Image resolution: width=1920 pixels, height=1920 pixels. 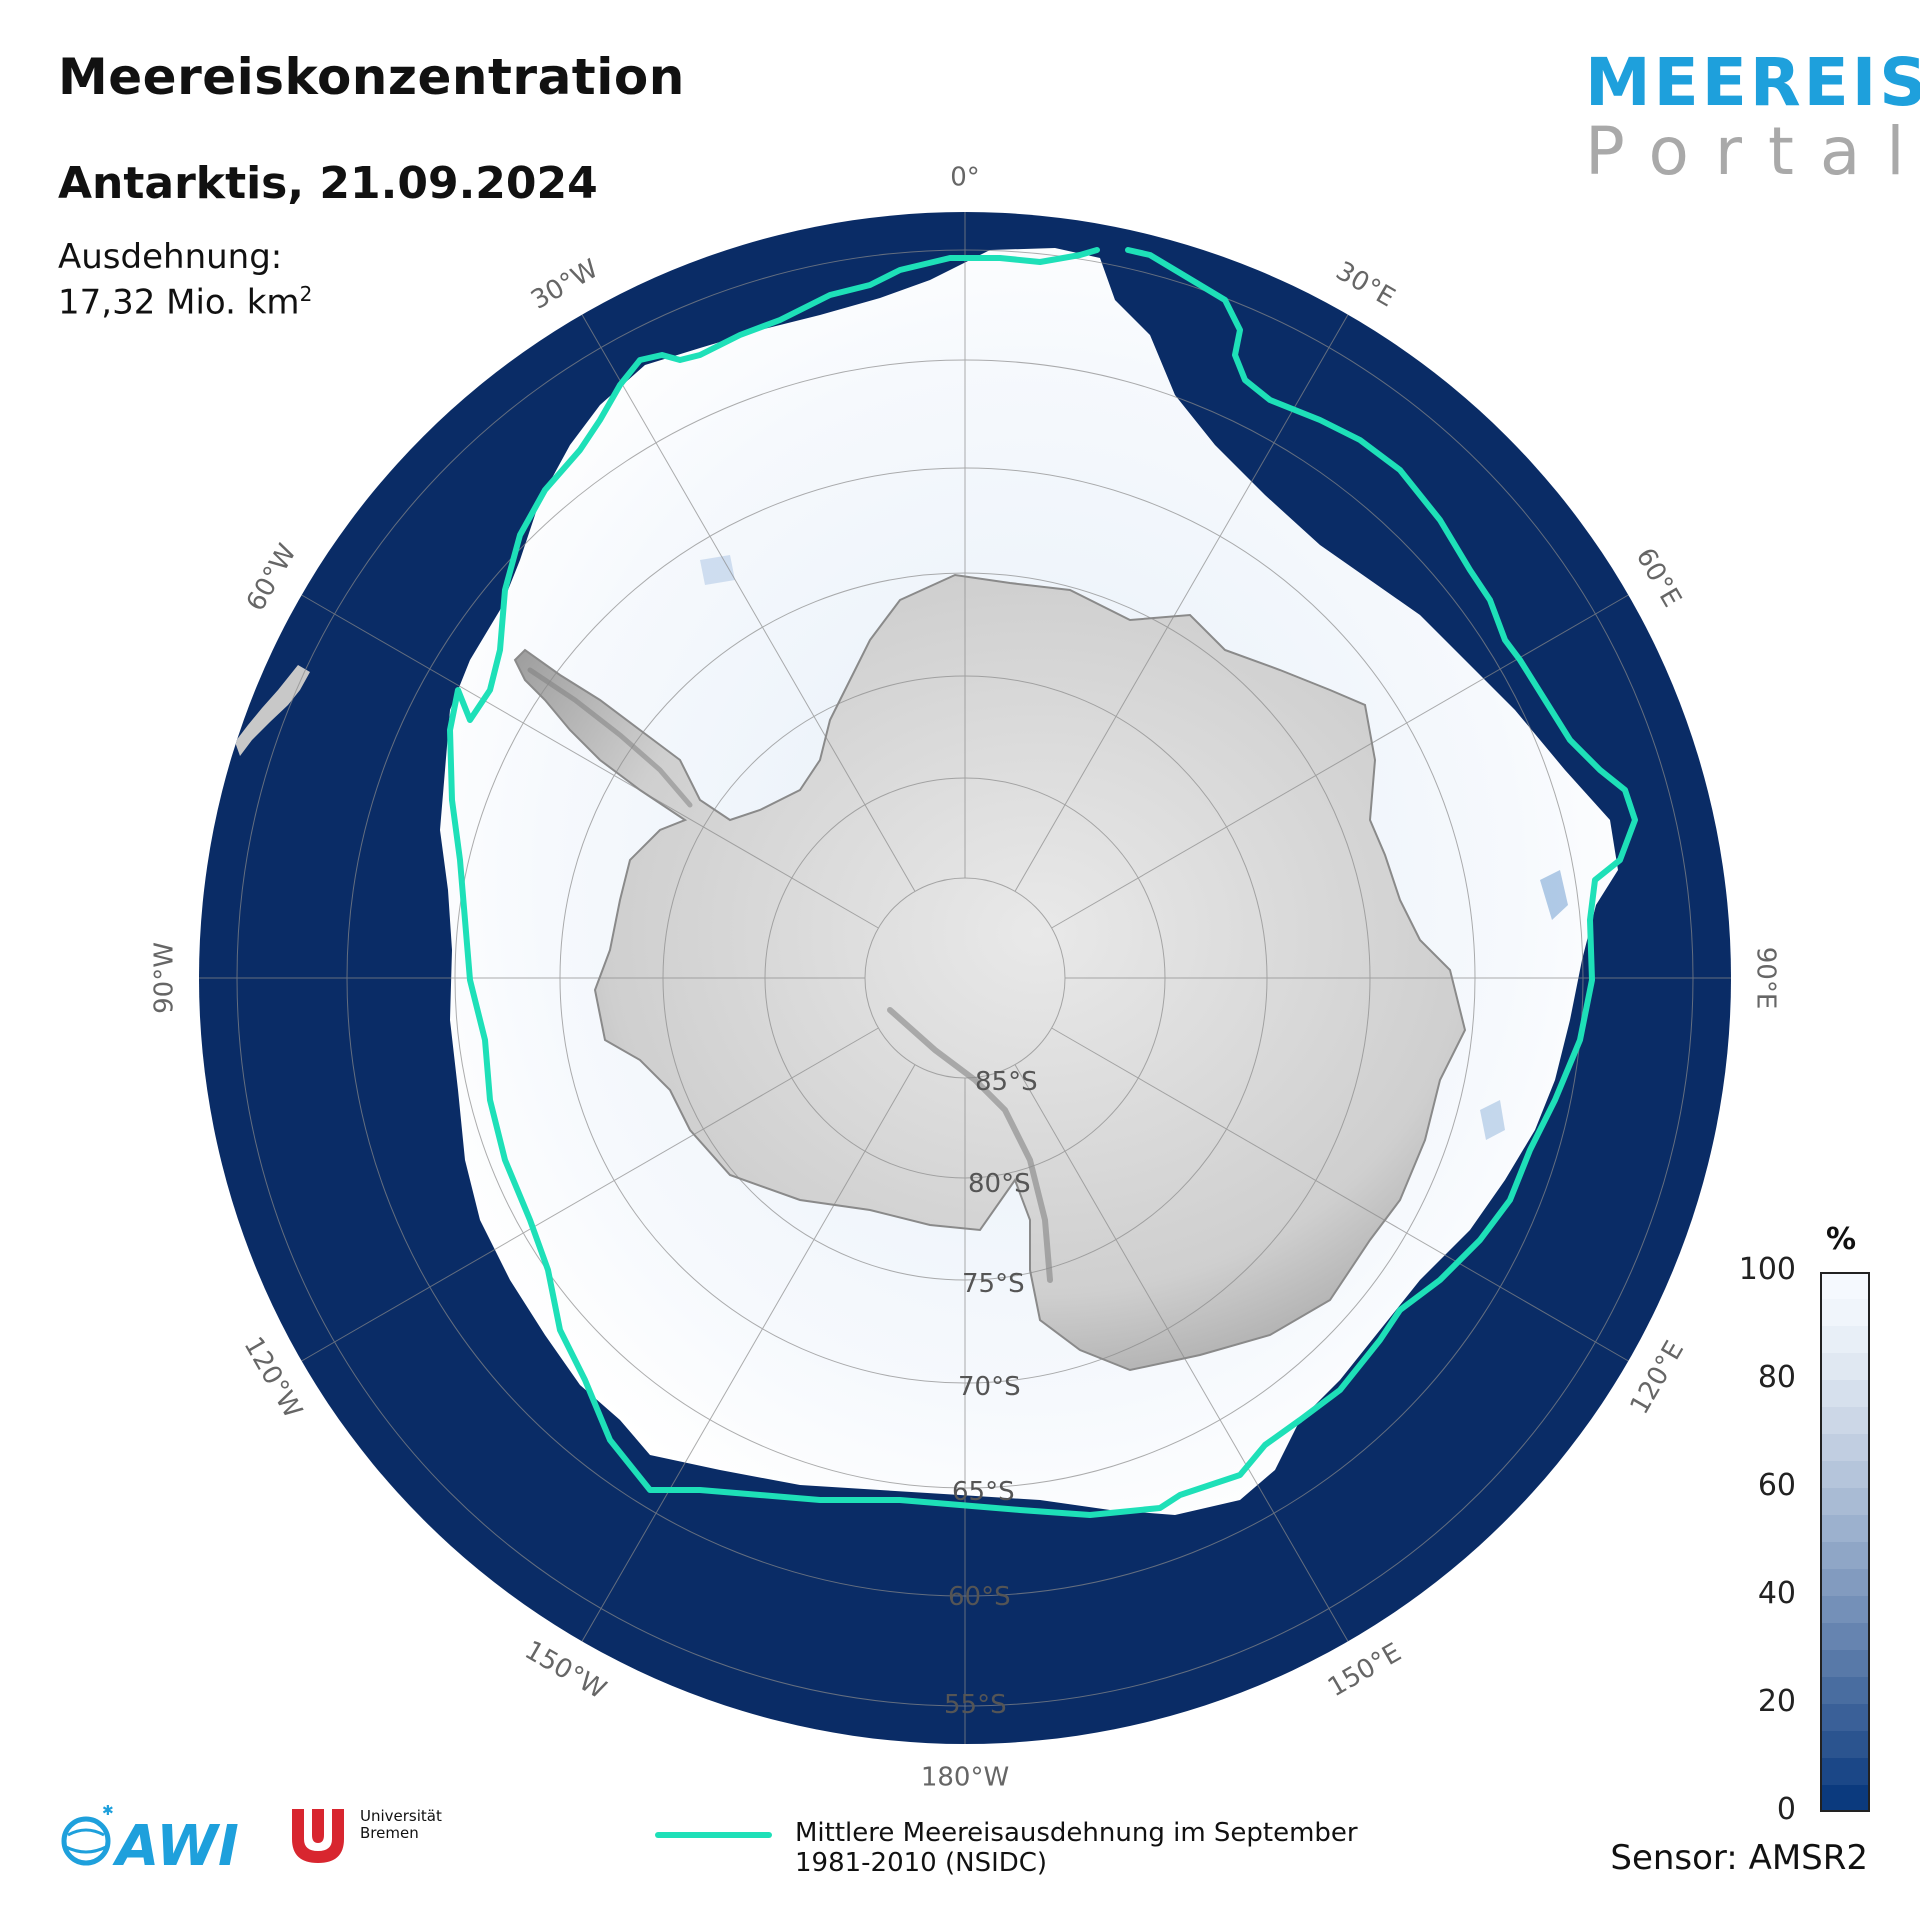 I want to click on awi-wordmark: AWI, so click(x=175, y=1844).